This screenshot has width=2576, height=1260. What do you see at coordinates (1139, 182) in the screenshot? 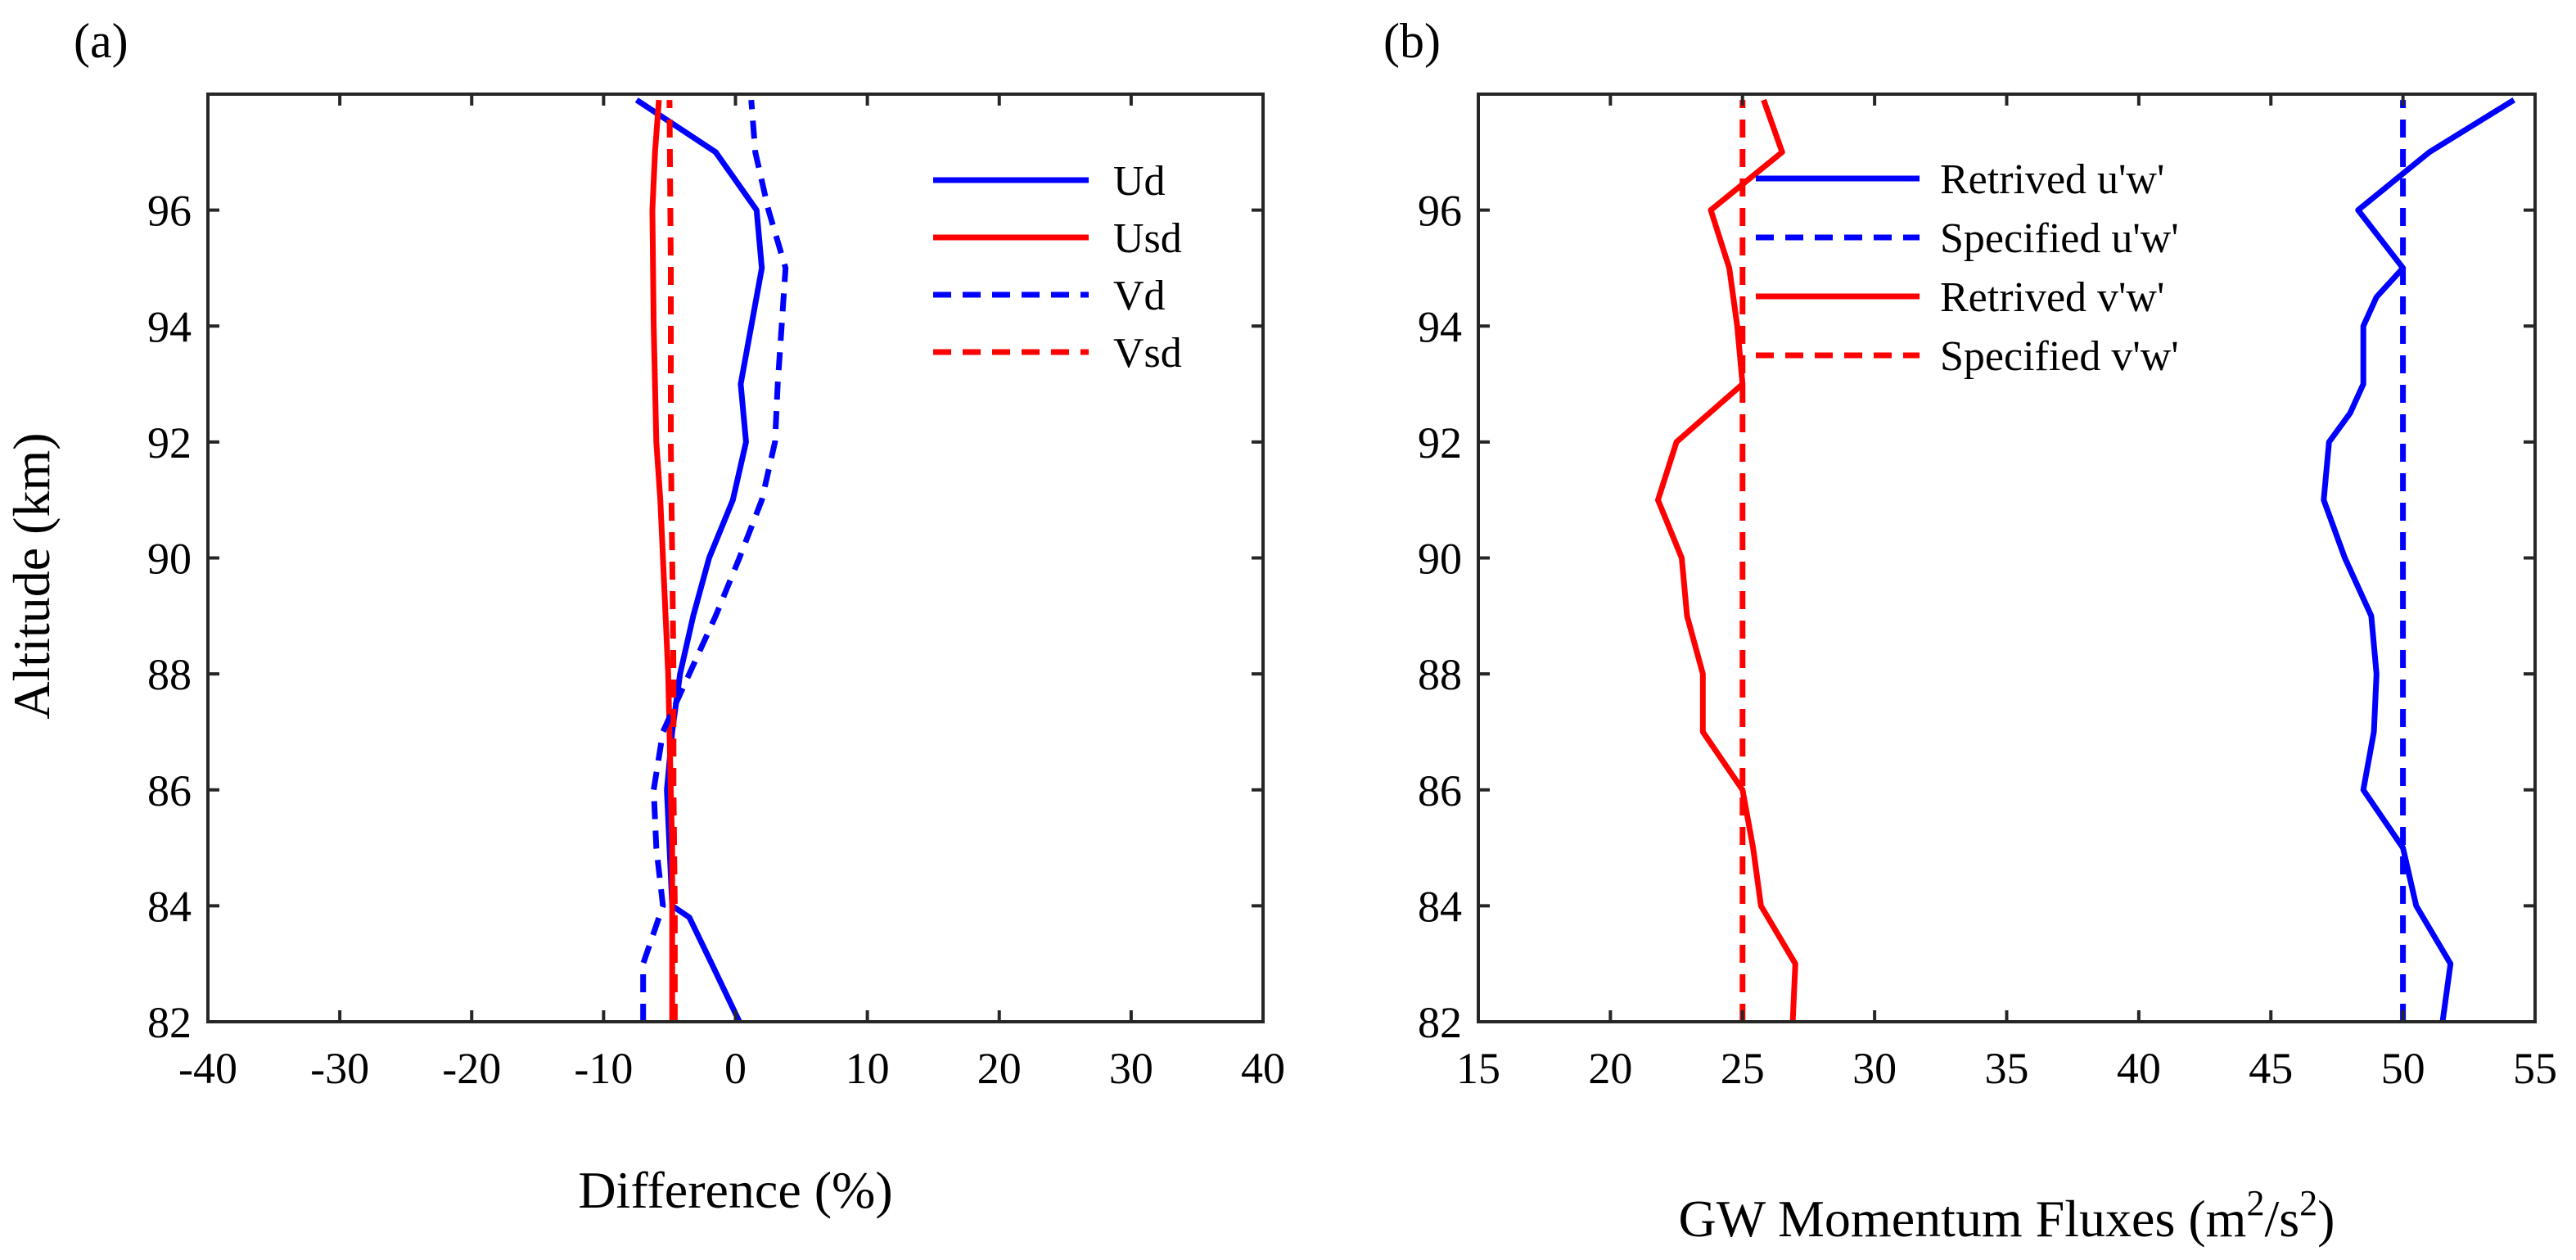
I see `legend-label: Ud` at bounding box center [1139, 182].